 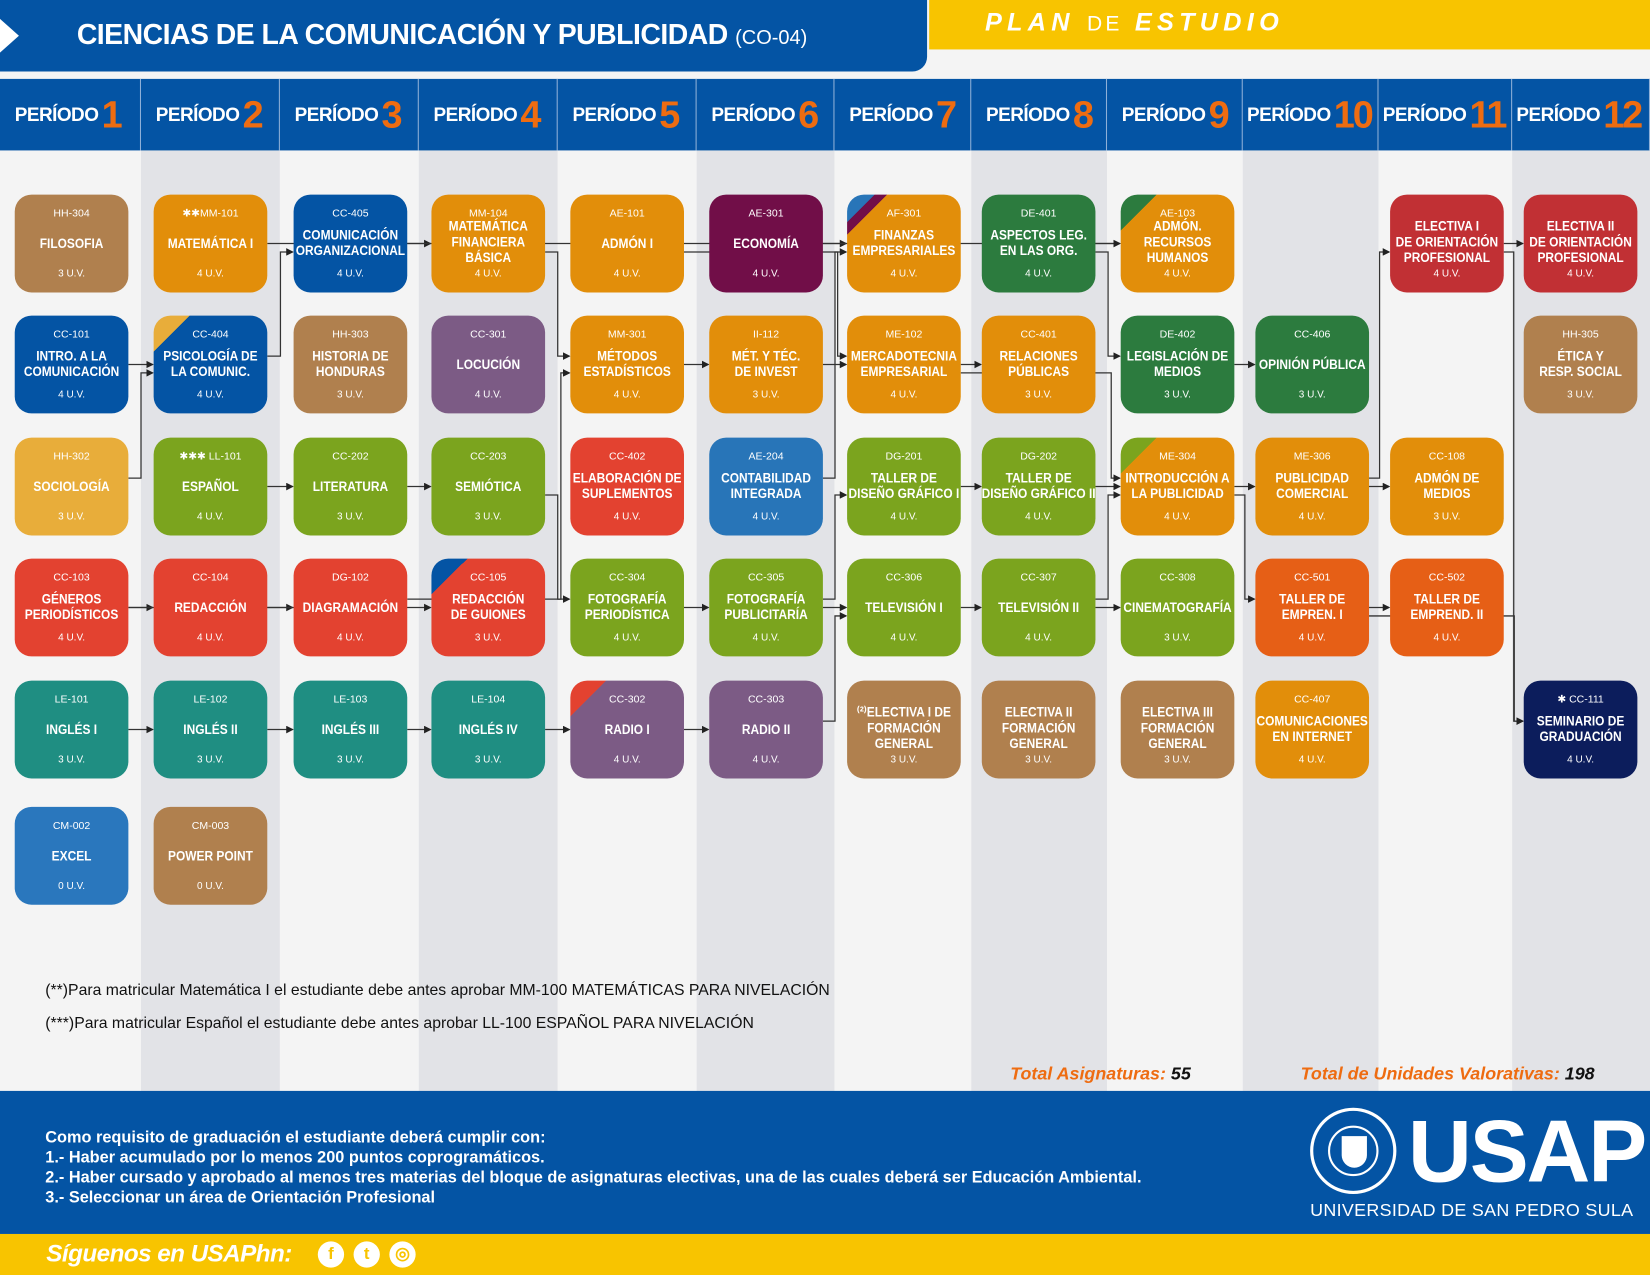 I want to click on course-card: DG-201 TALLER DE DISEÑO GRÁFICO I 4 U.V., so click(x=904, y=486).